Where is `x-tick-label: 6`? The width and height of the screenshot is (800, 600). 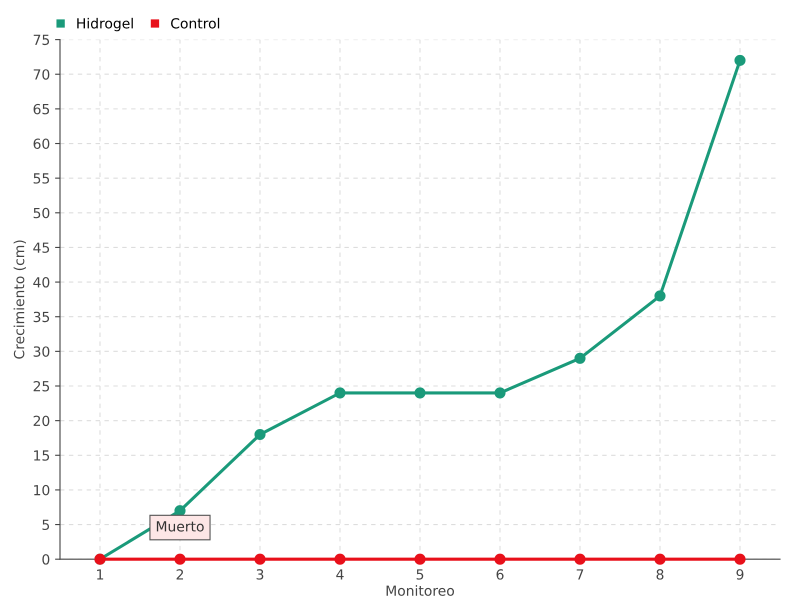
x-tick-label: 6 is located at coordinates (500, 574).